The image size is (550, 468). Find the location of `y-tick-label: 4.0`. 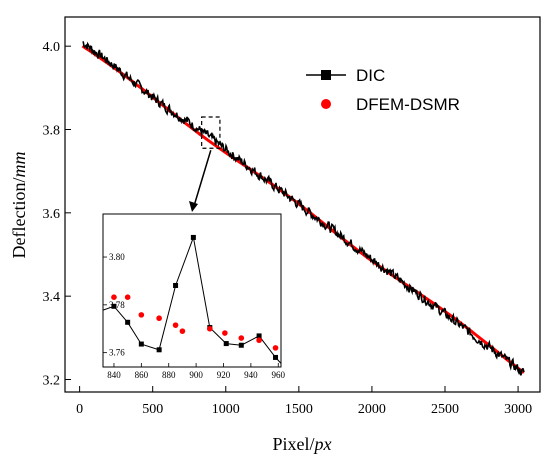

y-tick-label: 4.0 is located at coordinates (52, 47).